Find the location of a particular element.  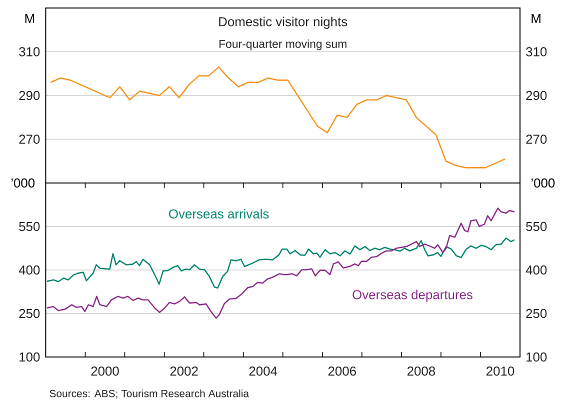

y-tick-label: 310 is located at coordinates (29, 51).